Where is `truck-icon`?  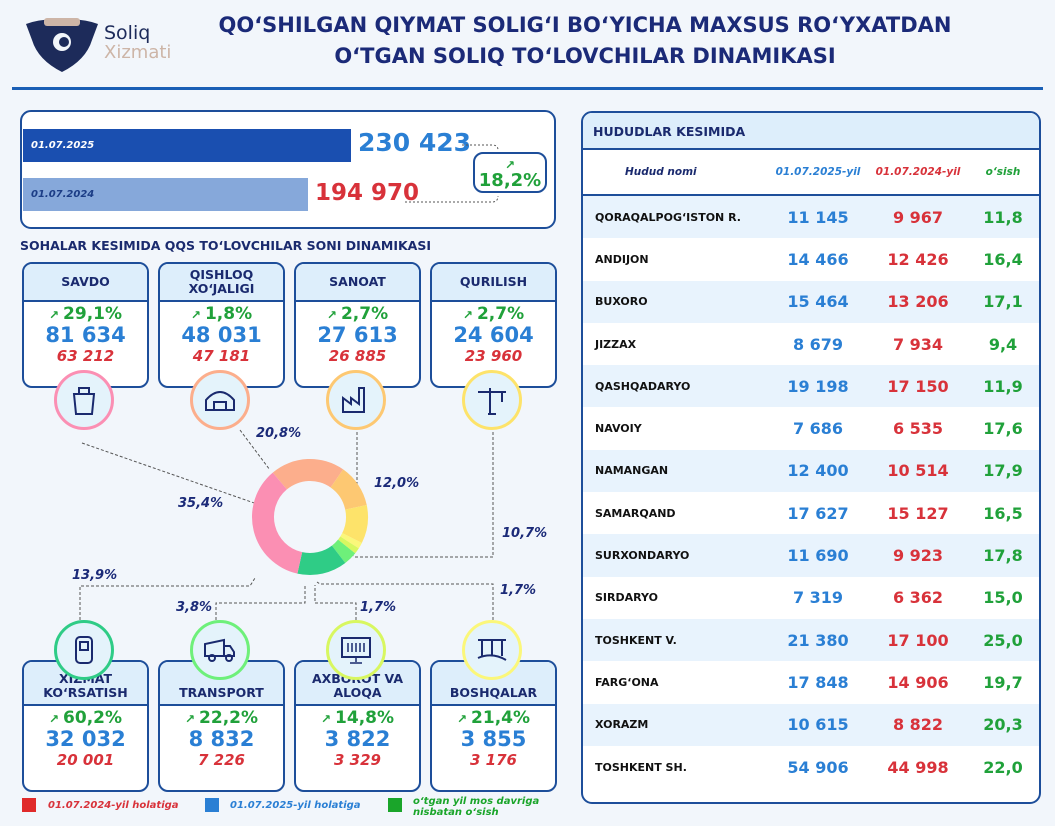
truck-icon is located at coordinates (220, 650).